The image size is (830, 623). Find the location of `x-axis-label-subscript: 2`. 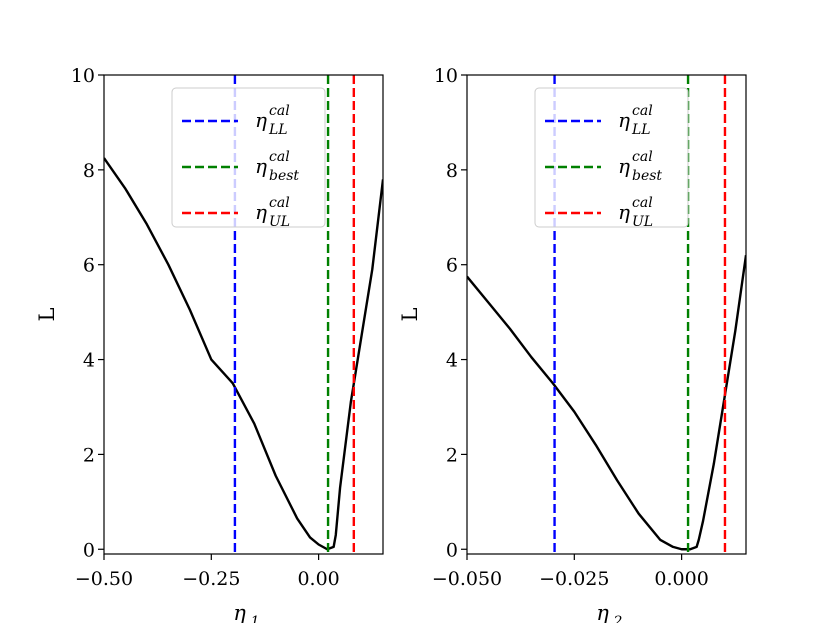

x-axis-label-subscript: 2 is located at coordinates (618, 618).